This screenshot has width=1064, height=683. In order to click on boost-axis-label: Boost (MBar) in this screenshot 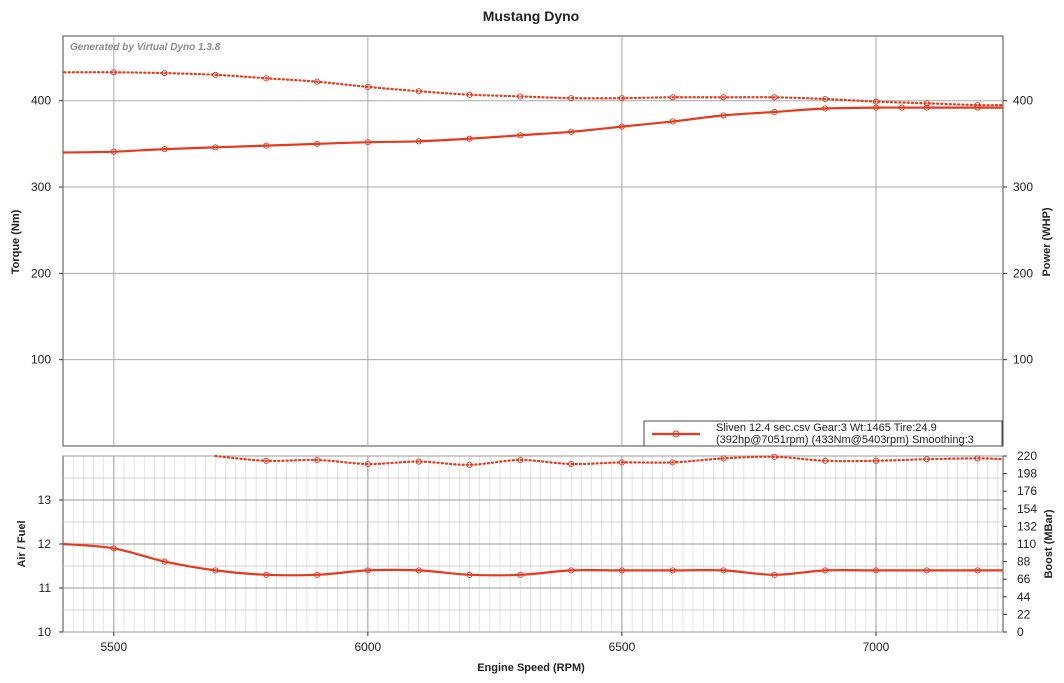, I will do `click(1049, 543)`.